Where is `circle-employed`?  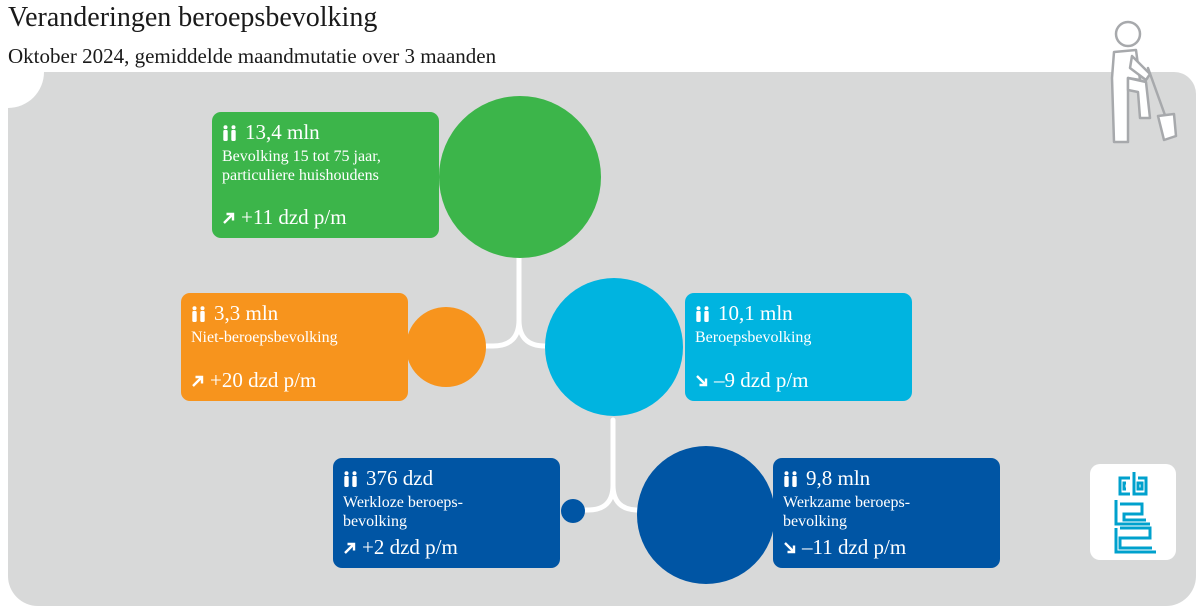 circle-employed is located at coordinates (706, 515).